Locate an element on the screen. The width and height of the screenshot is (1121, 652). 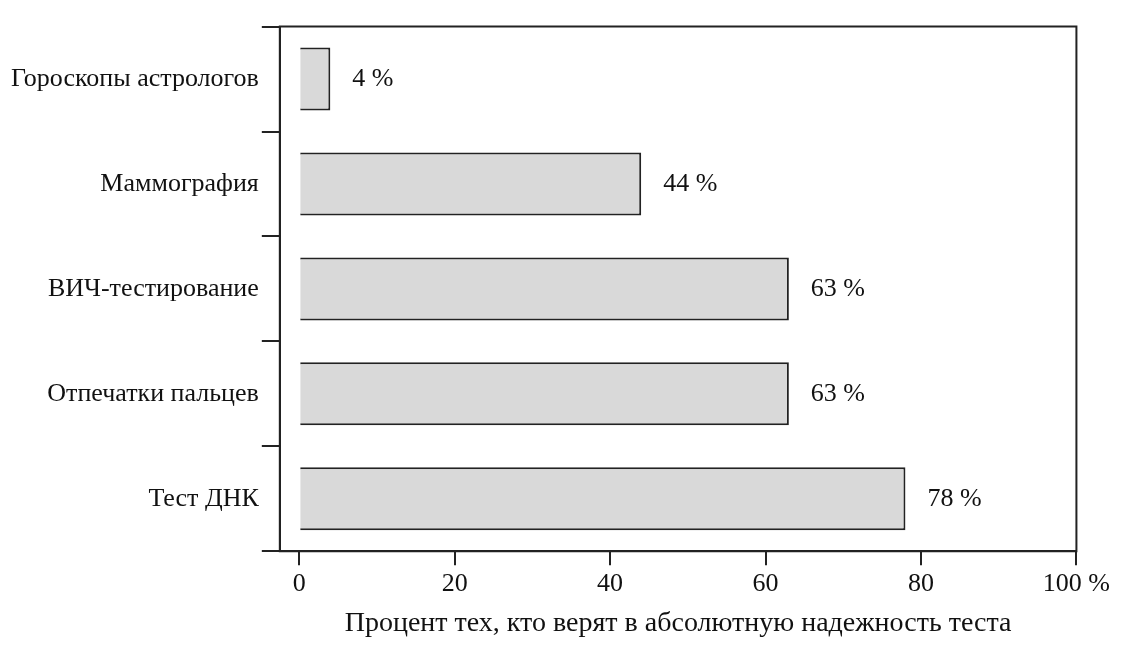
data-label: 78 % is located at coordinates (954, 497).